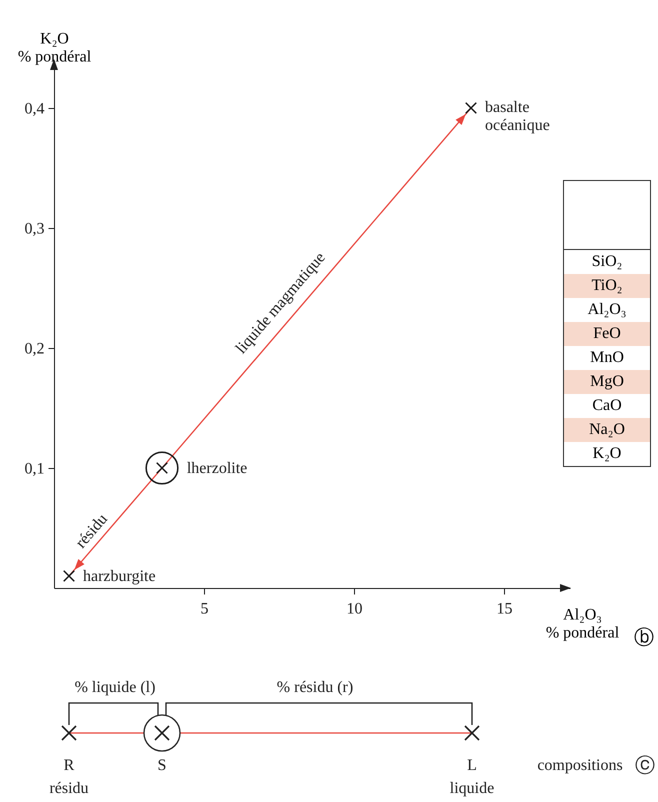 Image resolution: width=658 pixels, height=802 pixels. Describe the element at coordinates (354, 609) in the screenshot. I see `x-tick-label: 10` at that location.